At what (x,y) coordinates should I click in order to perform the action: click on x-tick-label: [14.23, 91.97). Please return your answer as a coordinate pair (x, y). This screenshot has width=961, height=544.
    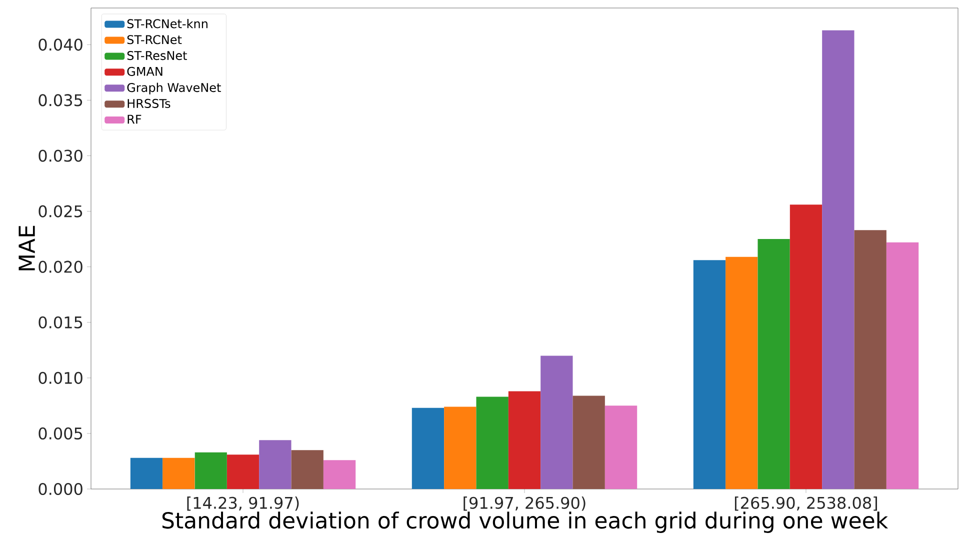
    Looking at the image, I should click on (243, 503).